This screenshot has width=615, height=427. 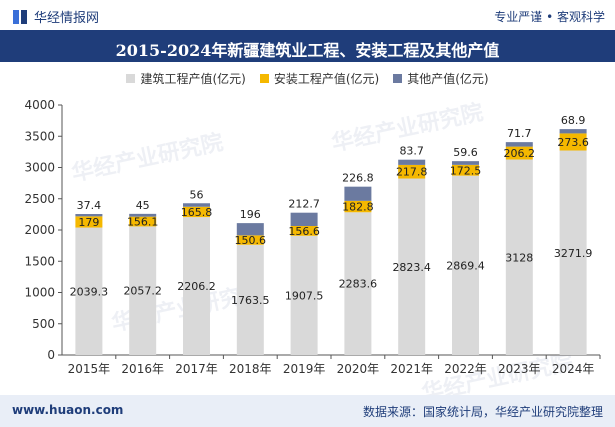 What do you see at coordinates (549, 17) in the screenshot?
I see `tagline: 专业严谨 • 客观科学` at bounding box center [549, 17].